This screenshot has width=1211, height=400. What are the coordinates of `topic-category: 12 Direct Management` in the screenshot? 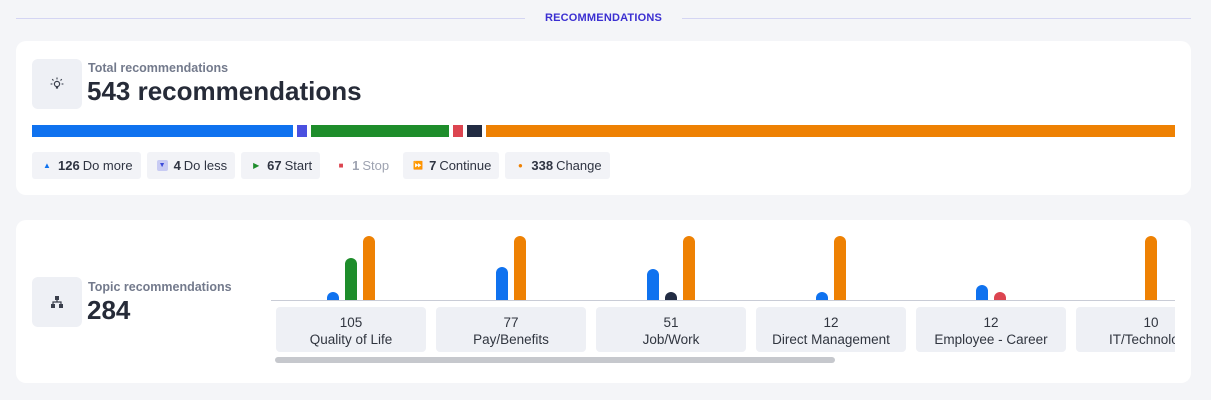 It's located at (831, 329).